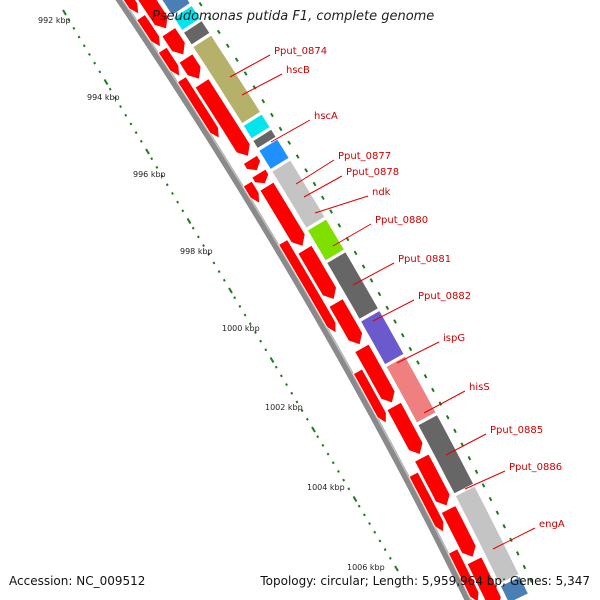  Describe the element at coordinates (326, 487) in the screenshot. I see `ruler-label: 1004 kbp` at that location.